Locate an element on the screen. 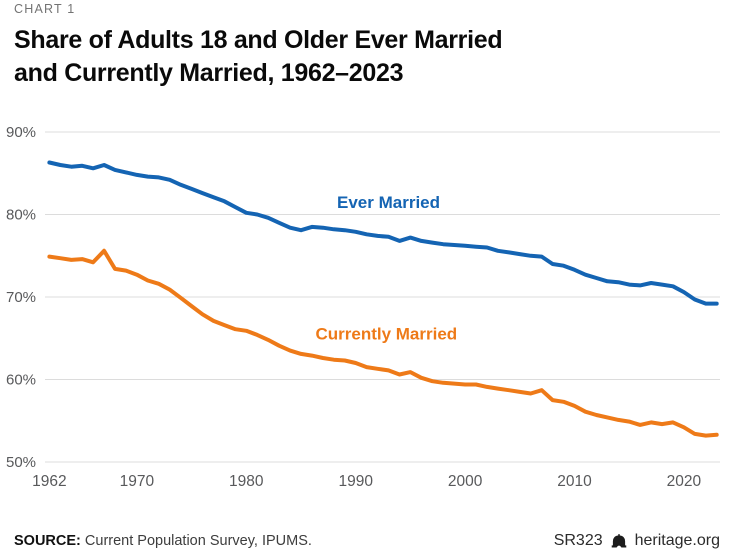  x-axis-tick-label: 1962 is located at coordinates (49, 481).